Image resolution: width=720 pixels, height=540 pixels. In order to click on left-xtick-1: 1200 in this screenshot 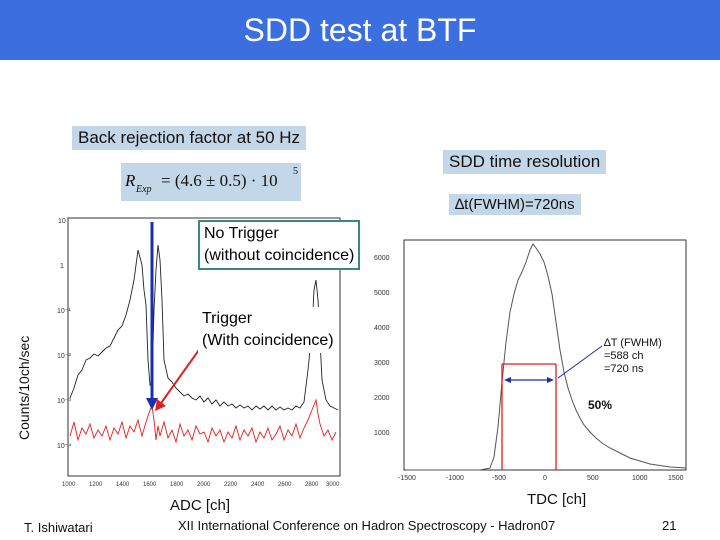, I will do `click(96, 485)`.